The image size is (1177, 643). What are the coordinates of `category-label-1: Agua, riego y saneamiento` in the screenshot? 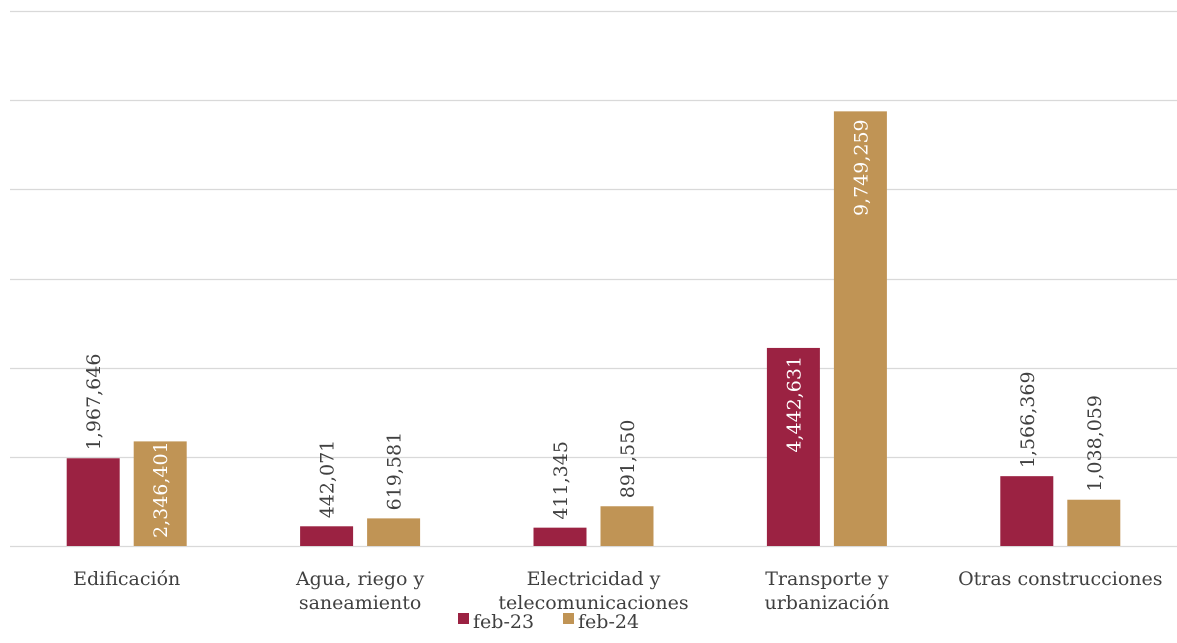 It's located at (360, 591).